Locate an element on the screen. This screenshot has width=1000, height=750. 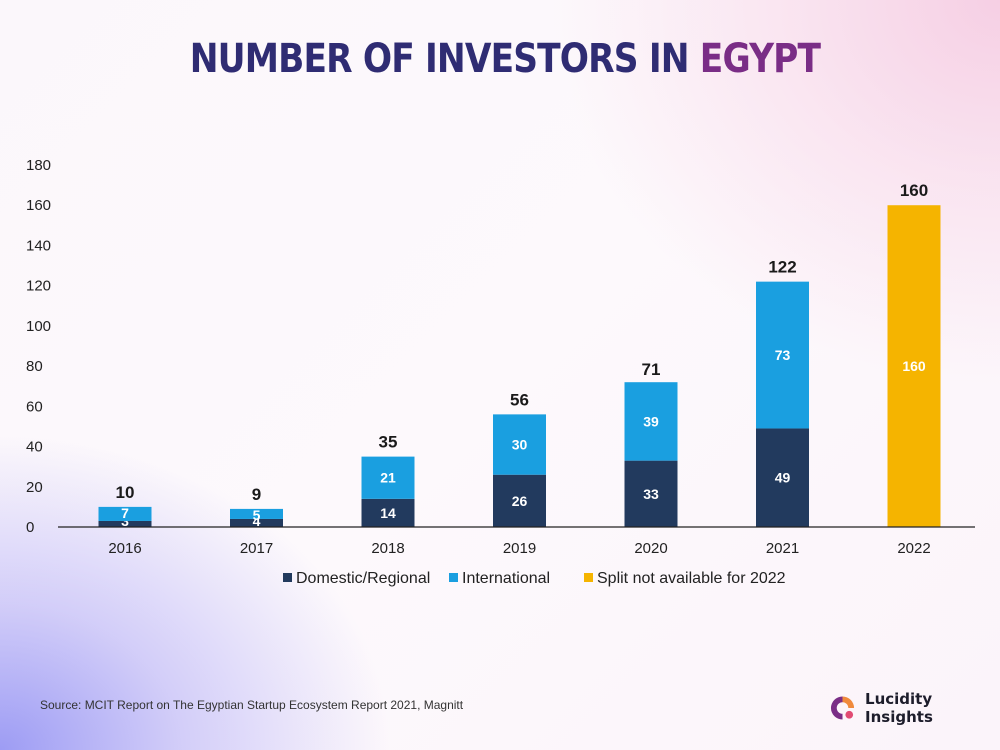
brand-name: Lucidity Insights is located at coordinates (899, 708).